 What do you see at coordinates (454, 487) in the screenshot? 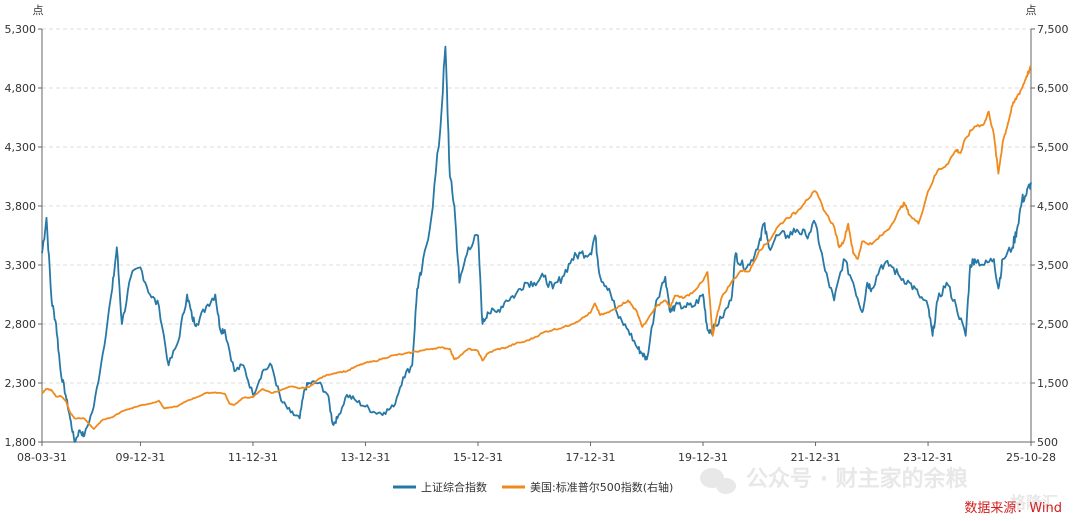
I see `legend-label-sse: 上证综合指数` at bounding box center [454, 487].